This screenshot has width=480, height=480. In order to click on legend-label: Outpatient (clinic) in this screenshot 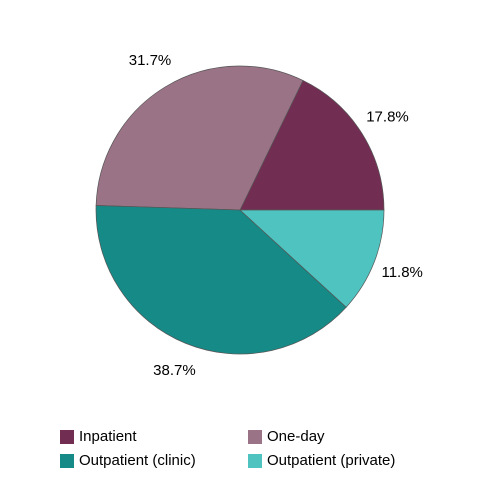, I will do `click(137, 460)`.